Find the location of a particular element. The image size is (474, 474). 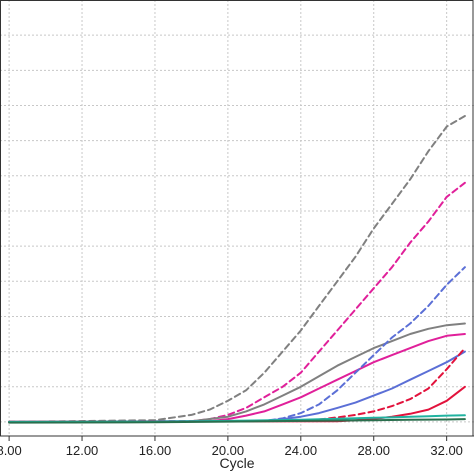

x-axis-title: Cycle is located at coordinates (236, 463).